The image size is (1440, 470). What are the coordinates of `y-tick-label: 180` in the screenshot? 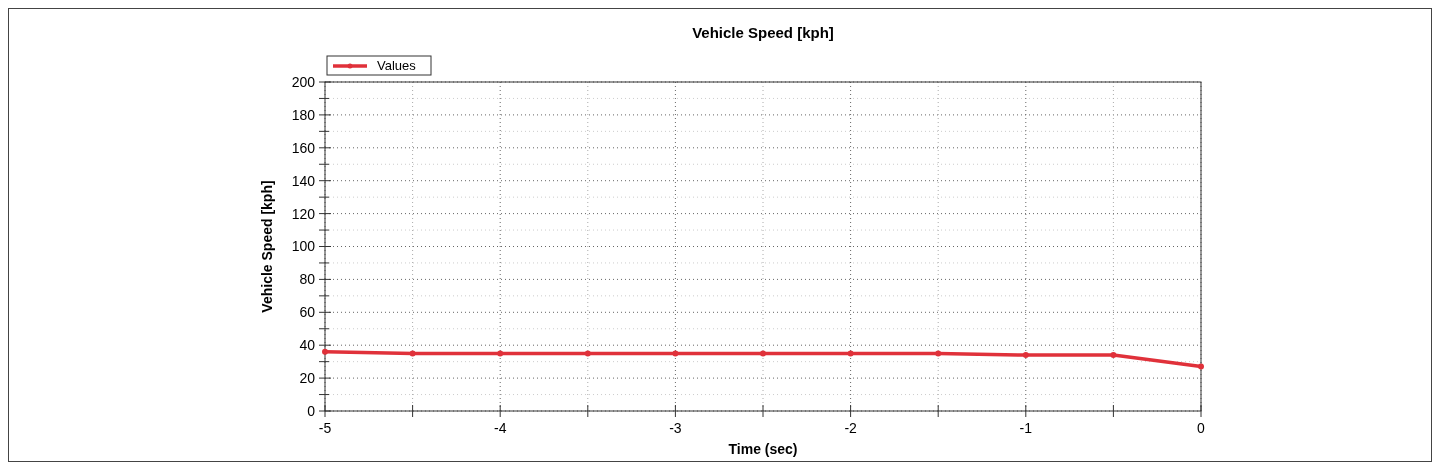 It's located at (303, 114).